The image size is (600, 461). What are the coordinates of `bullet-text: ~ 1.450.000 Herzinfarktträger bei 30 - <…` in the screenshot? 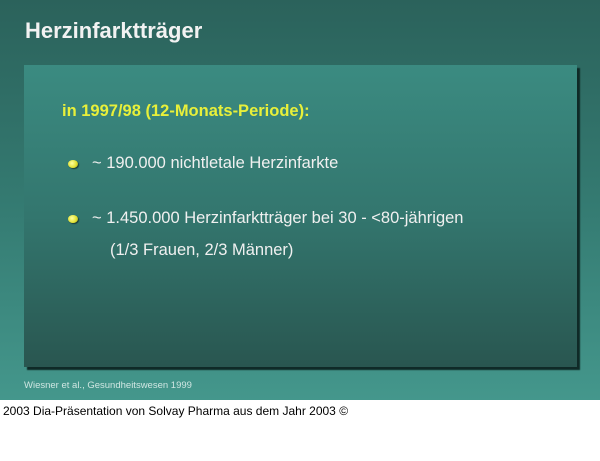 It's located at (278, 218).